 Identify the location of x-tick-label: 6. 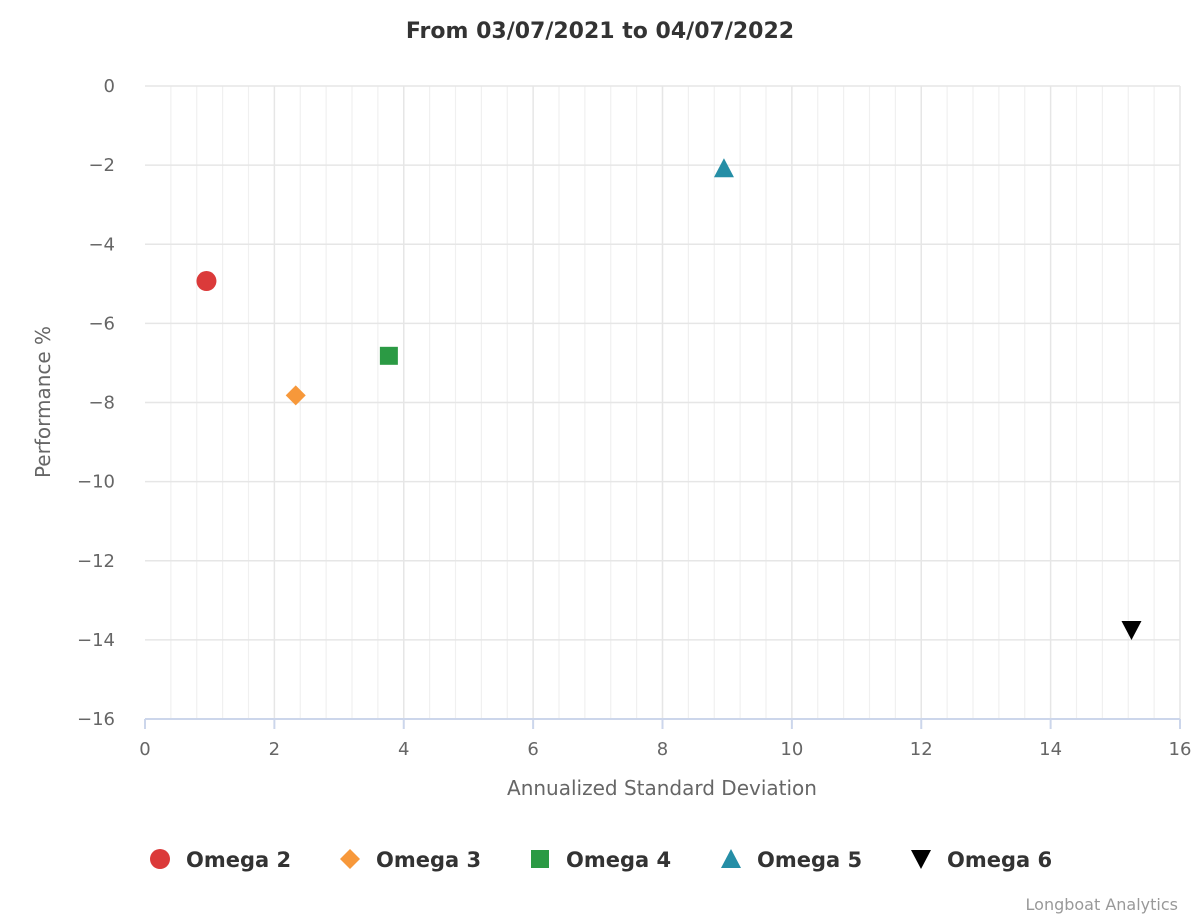
(532, 749).